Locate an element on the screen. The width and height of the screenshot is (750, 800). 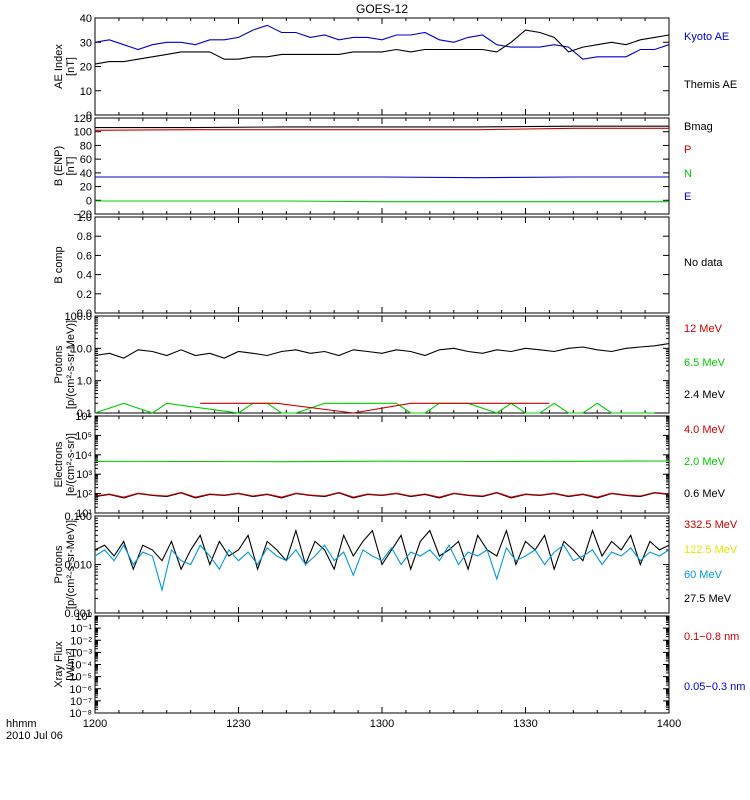
y-tick-label: 10⁻⁷ is located at coordinates (81, 702).